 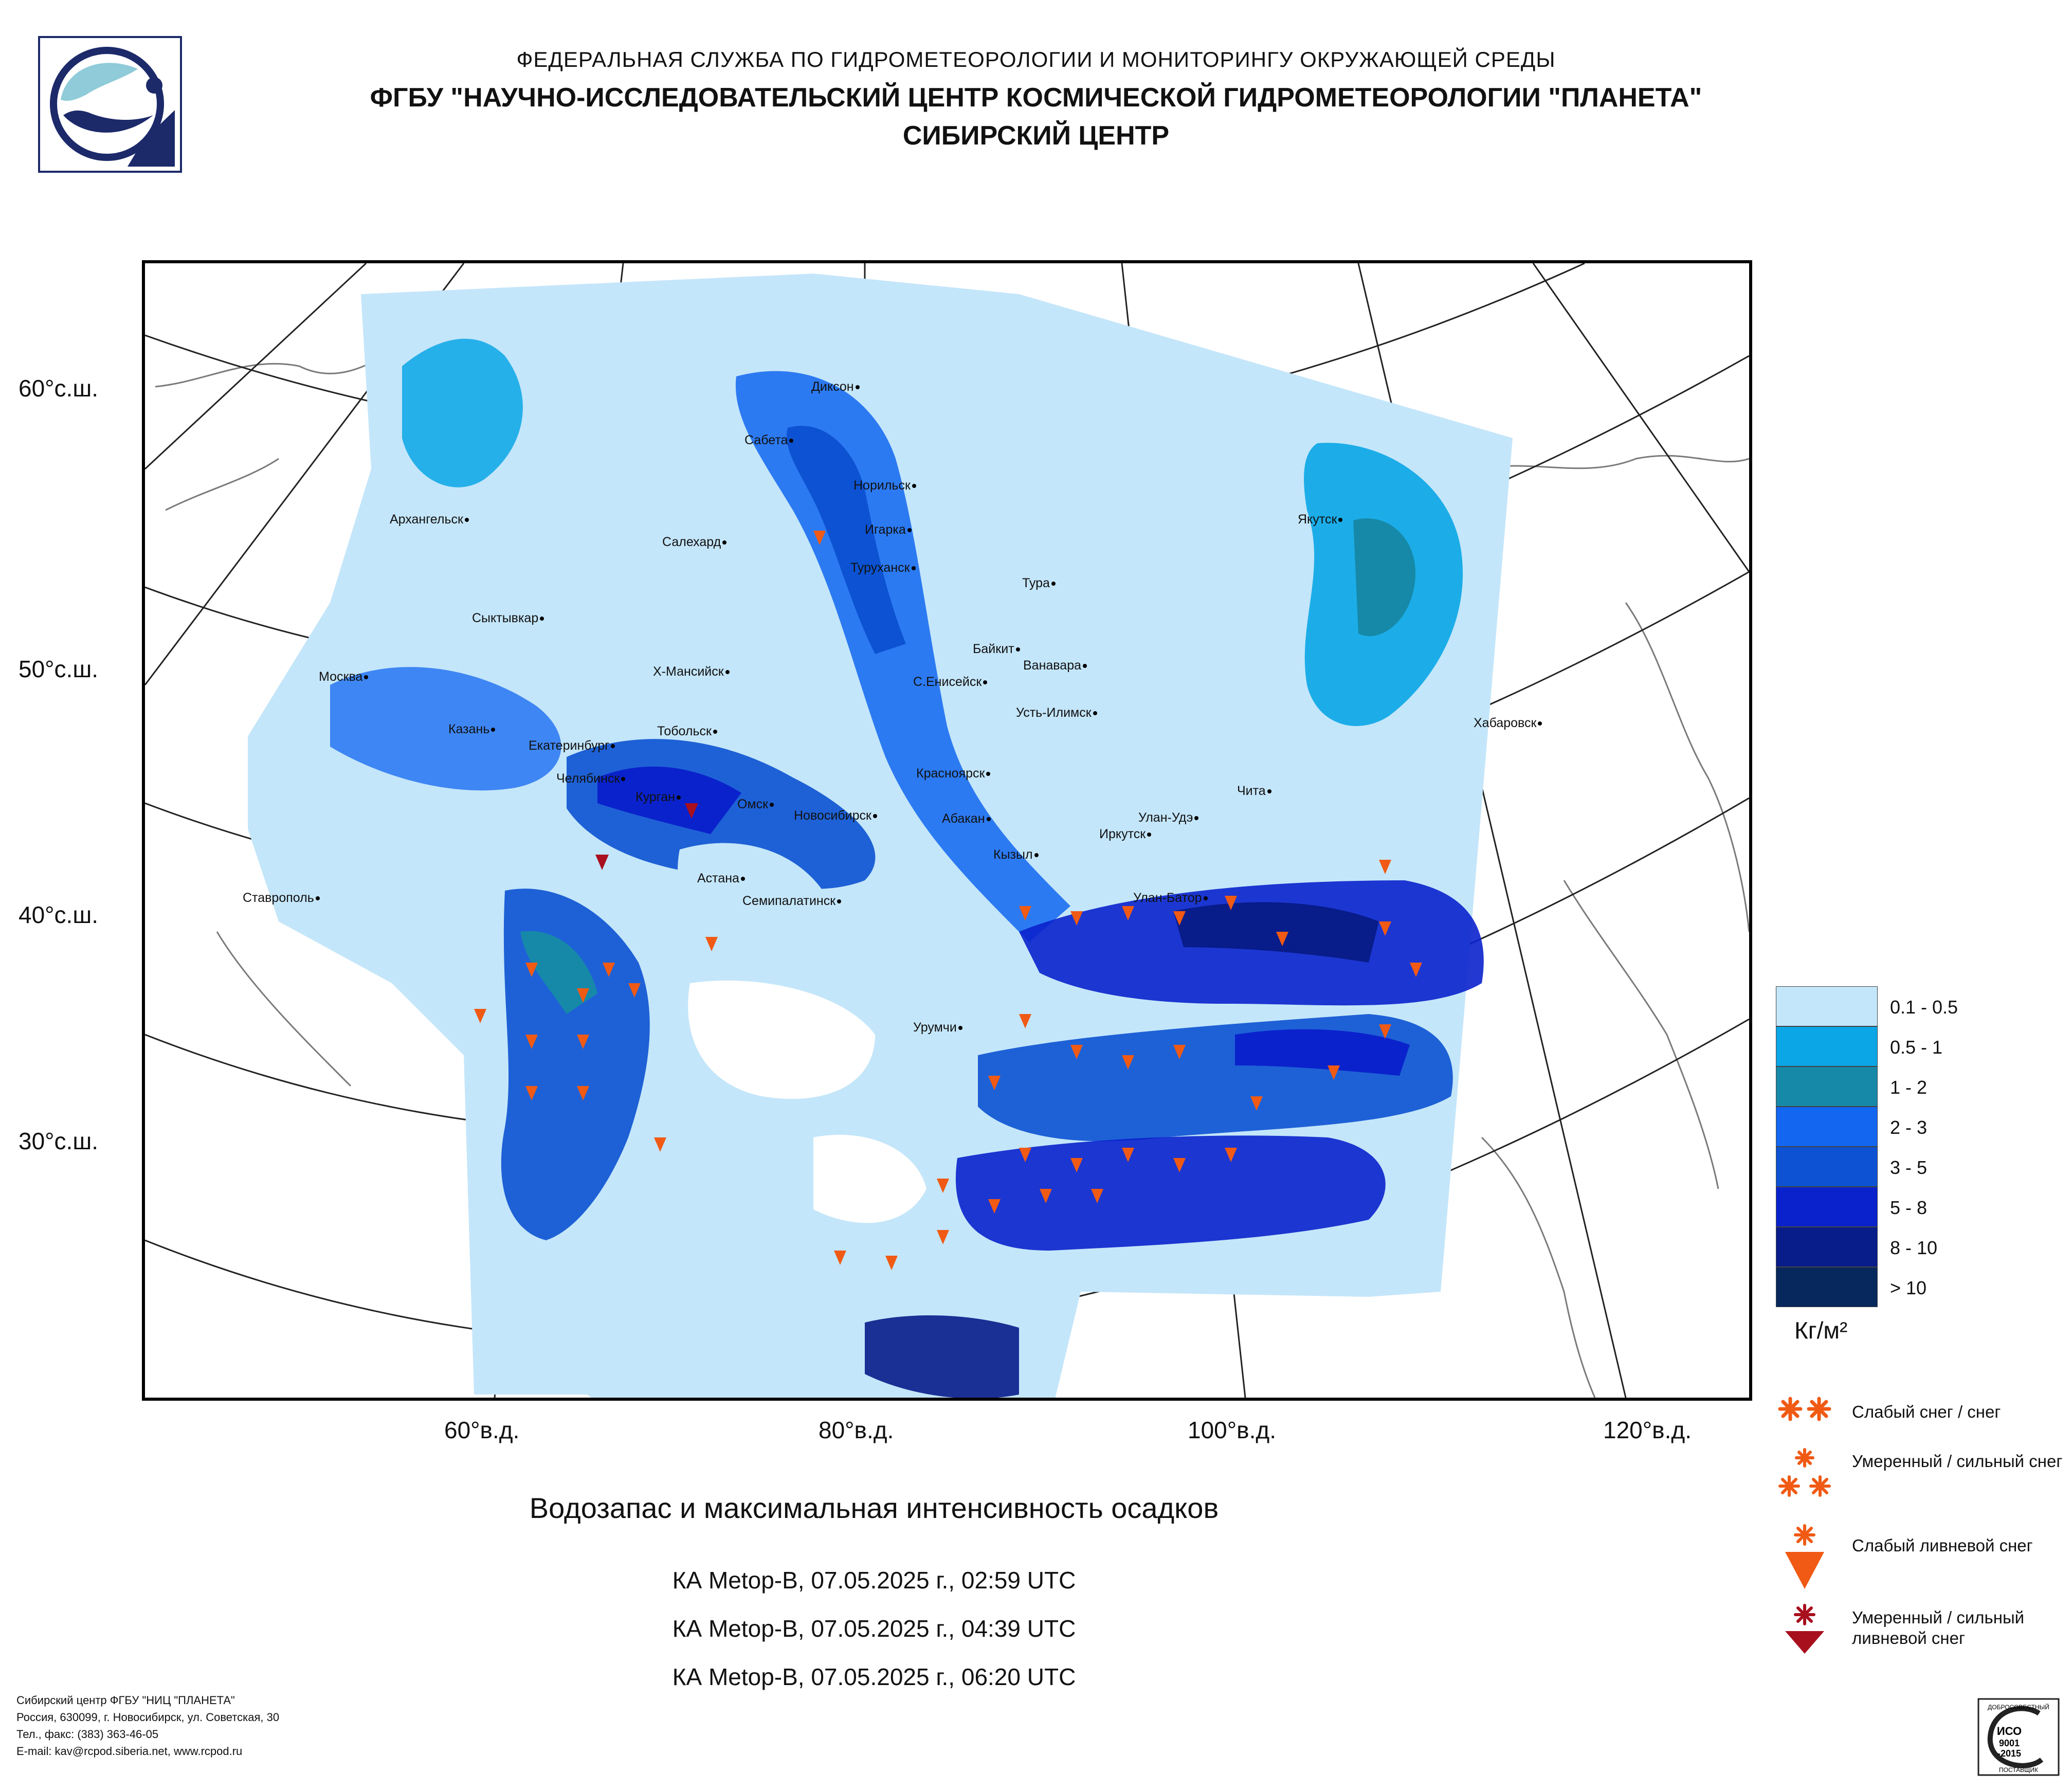 I want to click on city-label: Ванавара, so click(x=1055, y=665).